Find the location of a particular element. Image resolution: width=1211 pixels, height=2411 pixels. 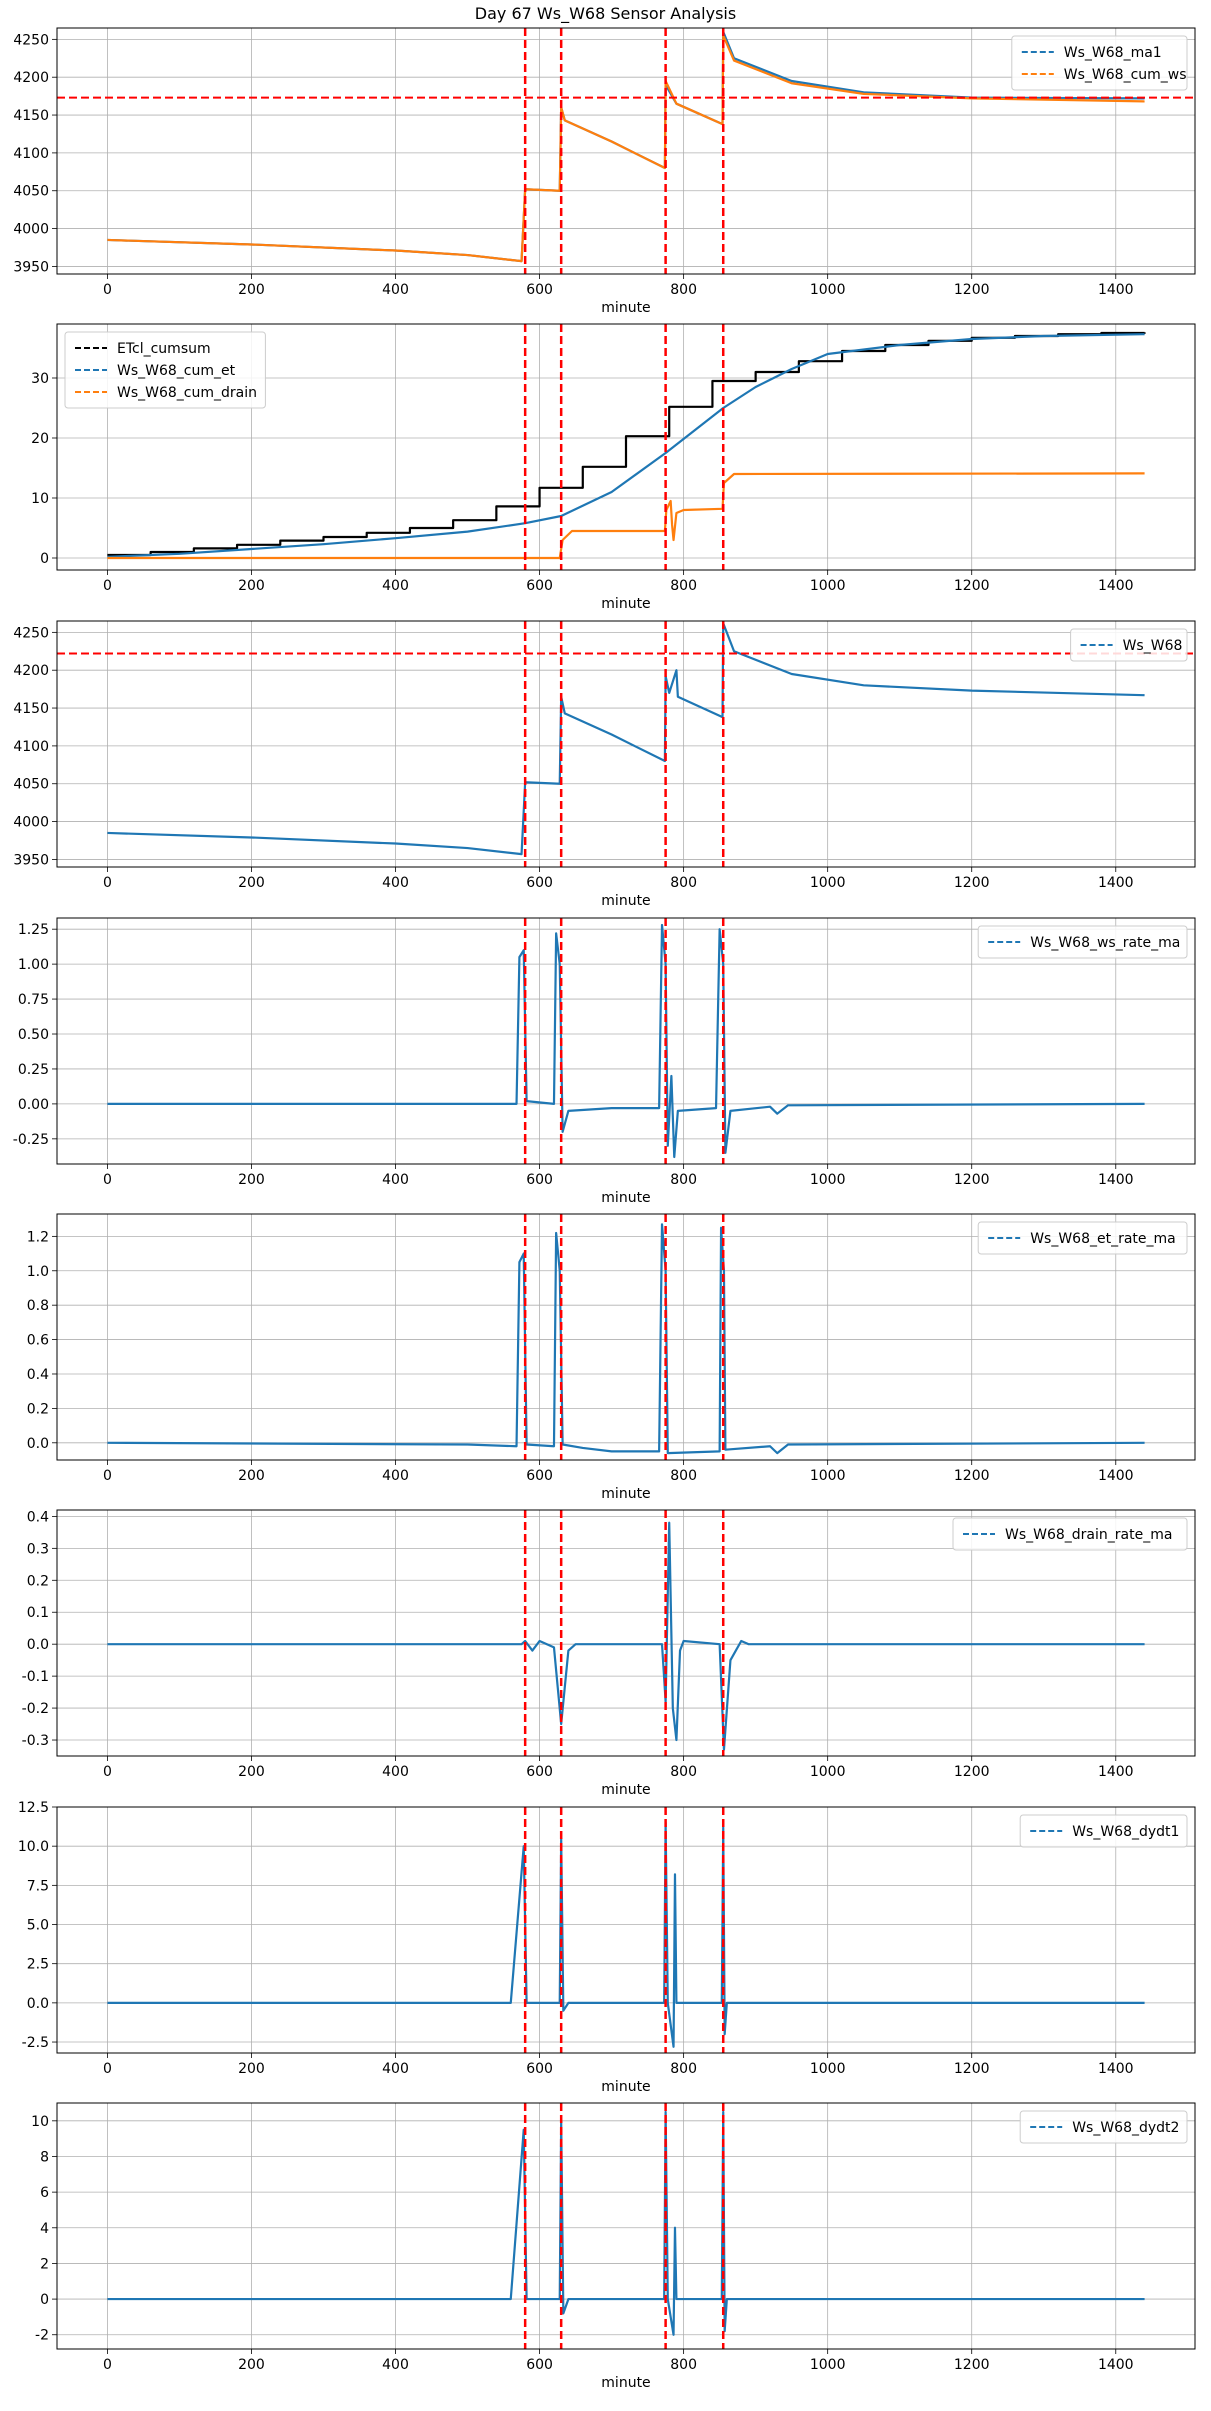

legend-label: Ws_W68_dydt2 is located at coordinates (1125, 2128).